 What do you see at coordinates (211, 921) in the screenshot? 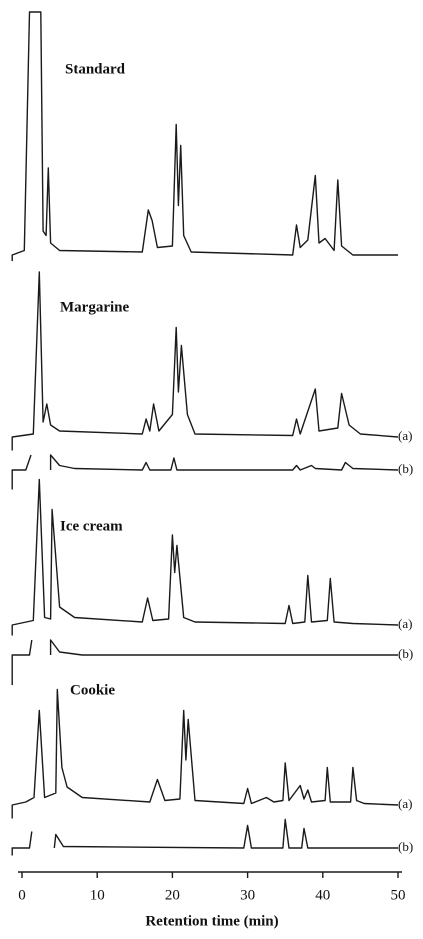
I see `x-axis-title: Retention time (min)` at bounding box center [211, 921].